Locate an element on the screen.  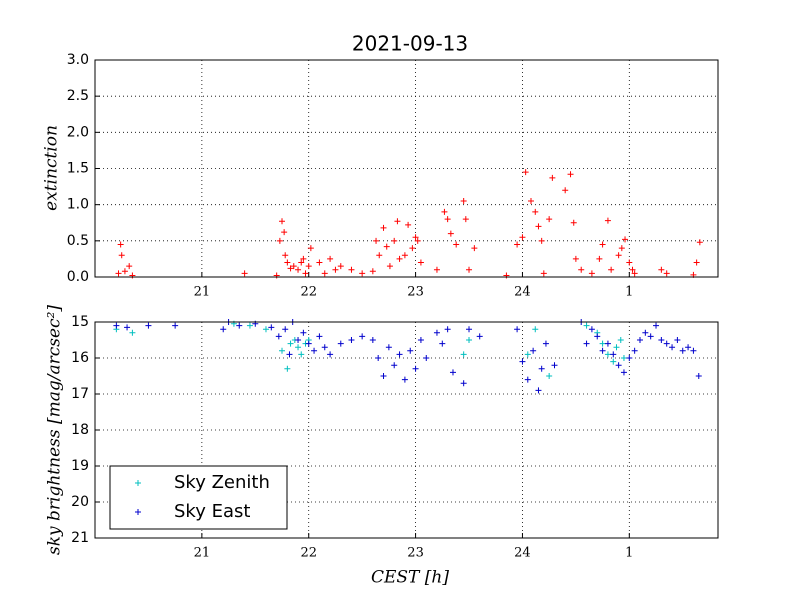
x-tick-label: 24 is located at coordinates (522, 553).